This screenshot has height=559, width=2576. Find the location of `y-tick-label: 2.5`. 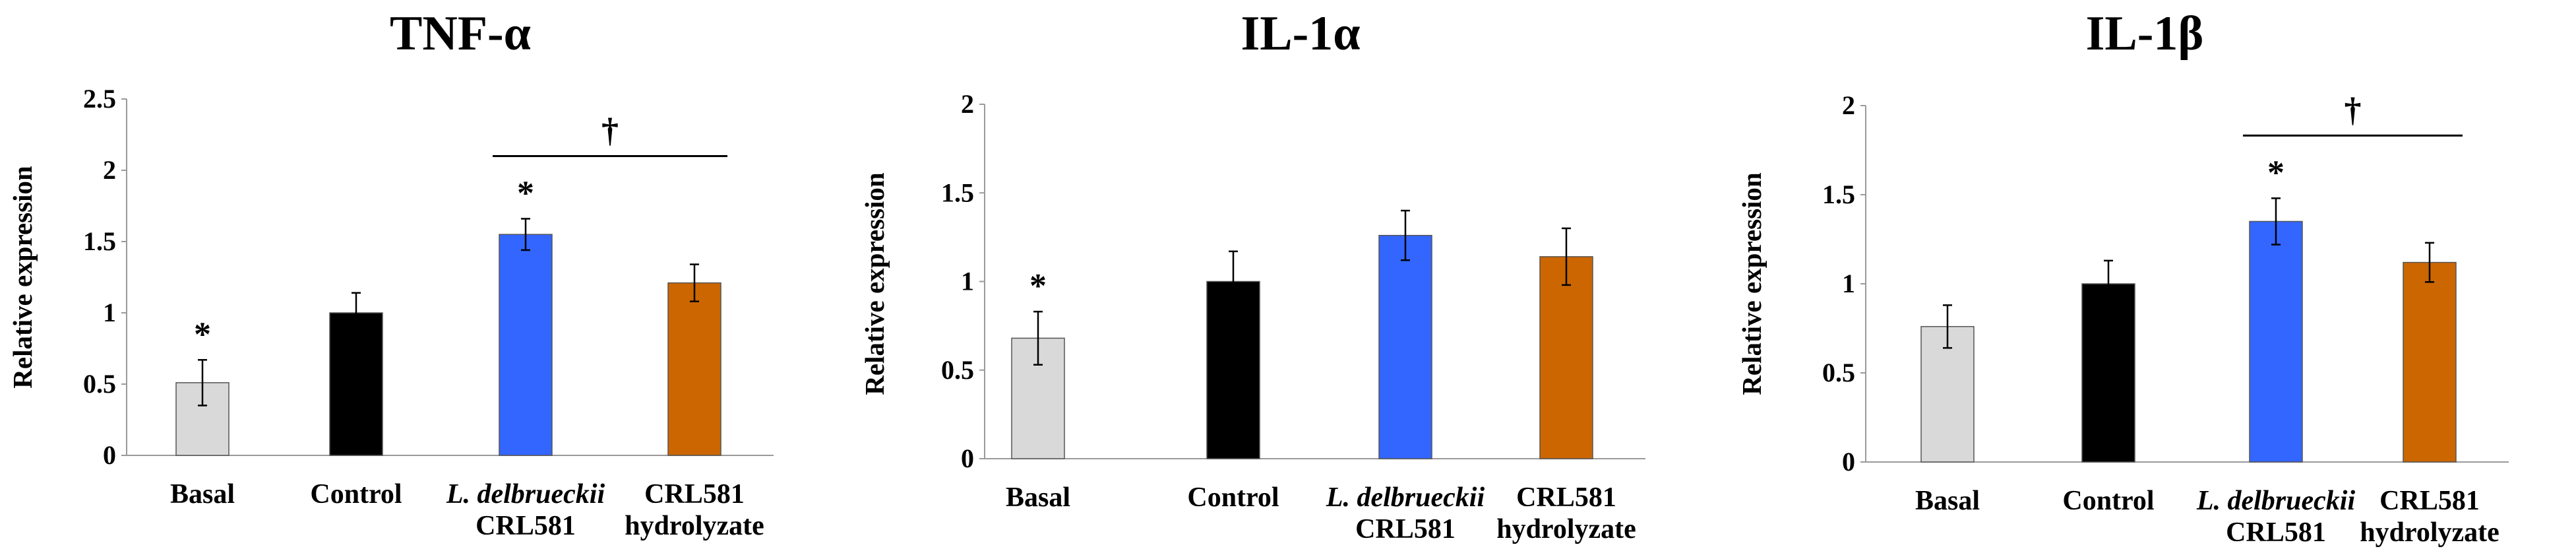

y-tick-label: 2.5 is located at coordinates (99, 99).